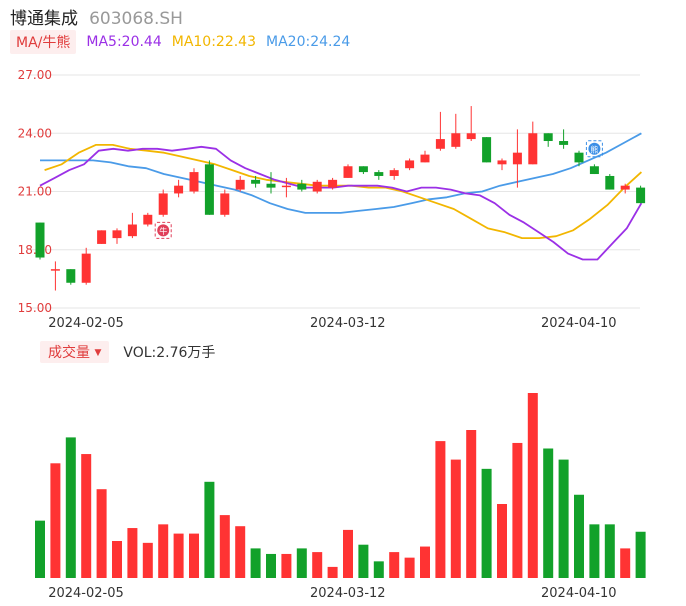  I want to click on ma10-legend: MA10:22.43, so click(214, 42).